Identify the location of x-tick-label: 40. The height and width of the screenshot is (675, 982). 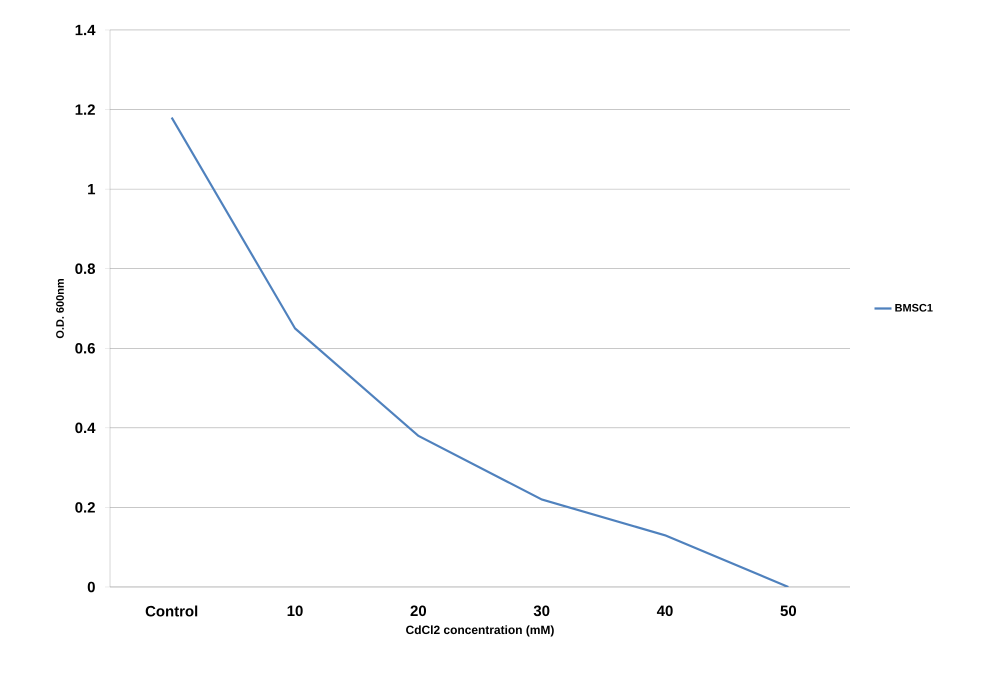
(664, 611).